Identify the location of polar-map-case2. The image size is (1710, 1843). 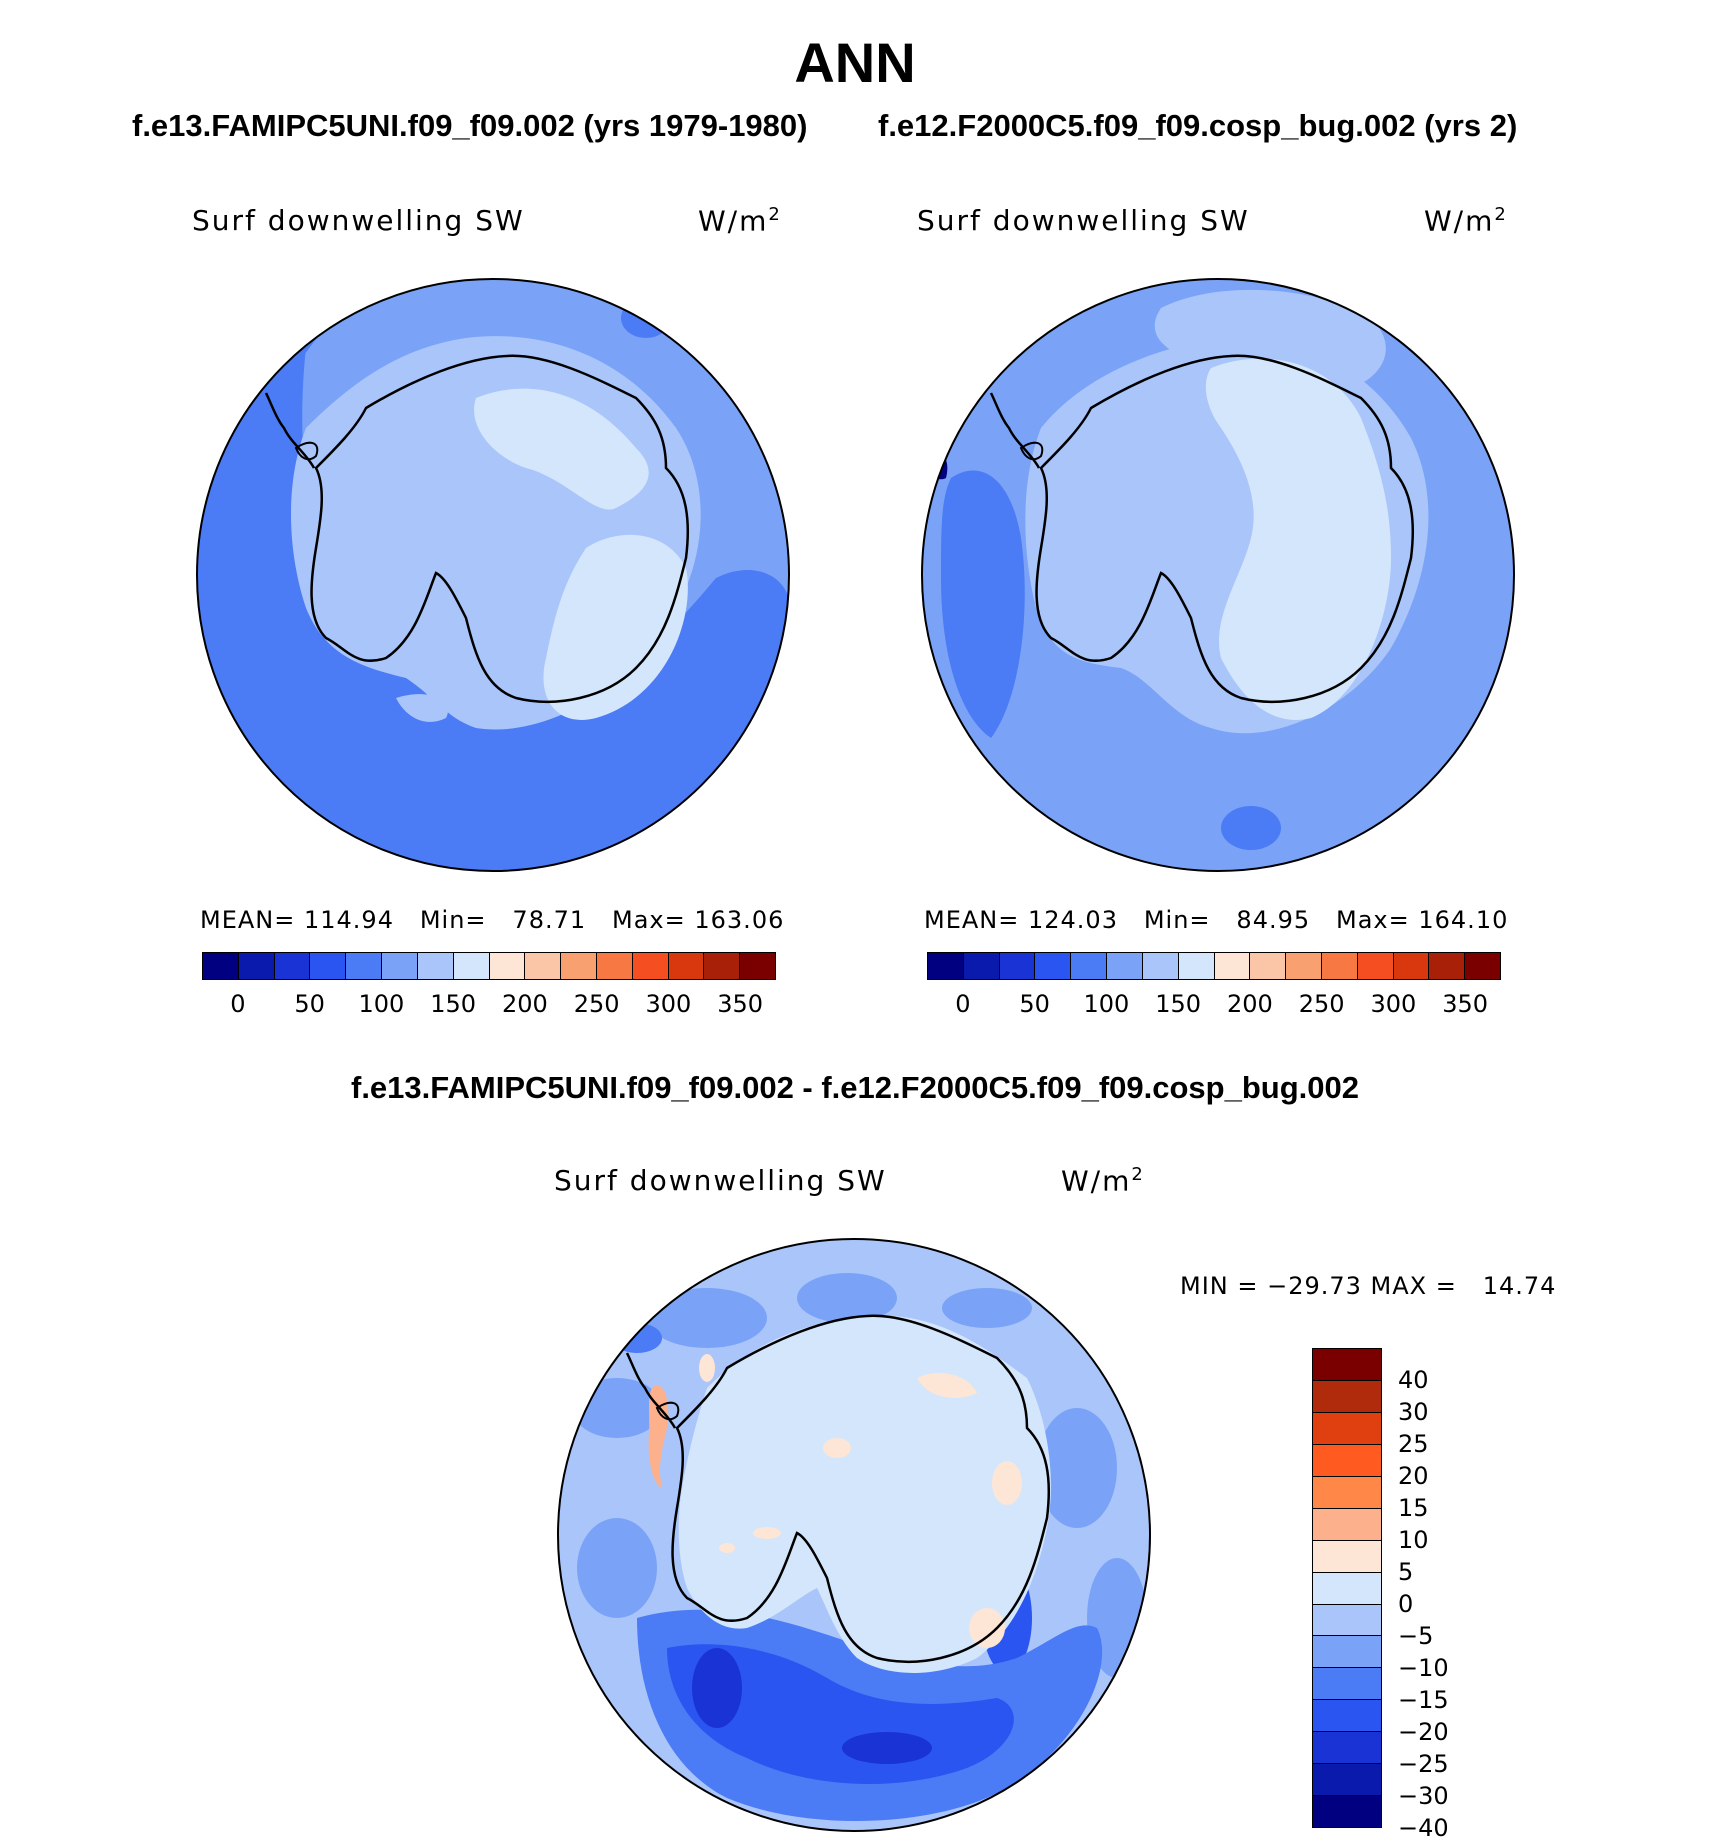
(1218, 575).